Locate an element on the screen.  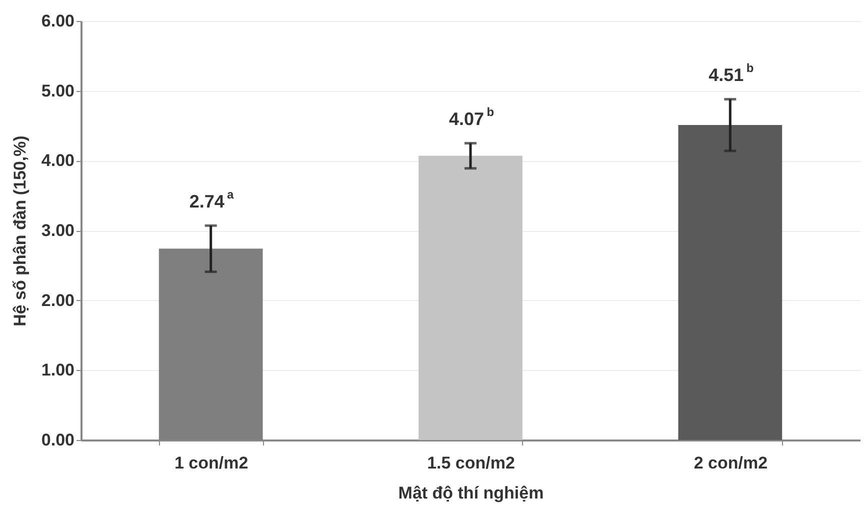
x-tick-label: 1 con/m2 is located at coordinates (211, 463).